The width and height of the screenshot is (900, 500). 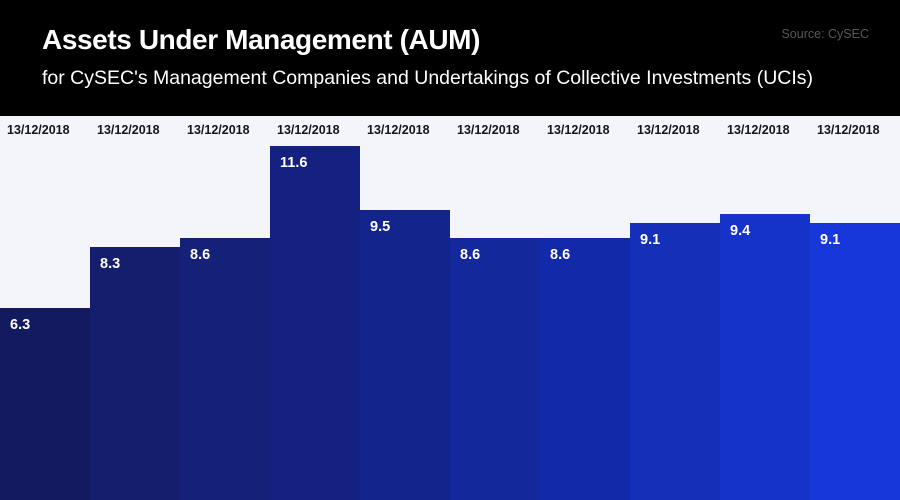 I want to click on value-label: 11.6, so click(x=294, y=163).